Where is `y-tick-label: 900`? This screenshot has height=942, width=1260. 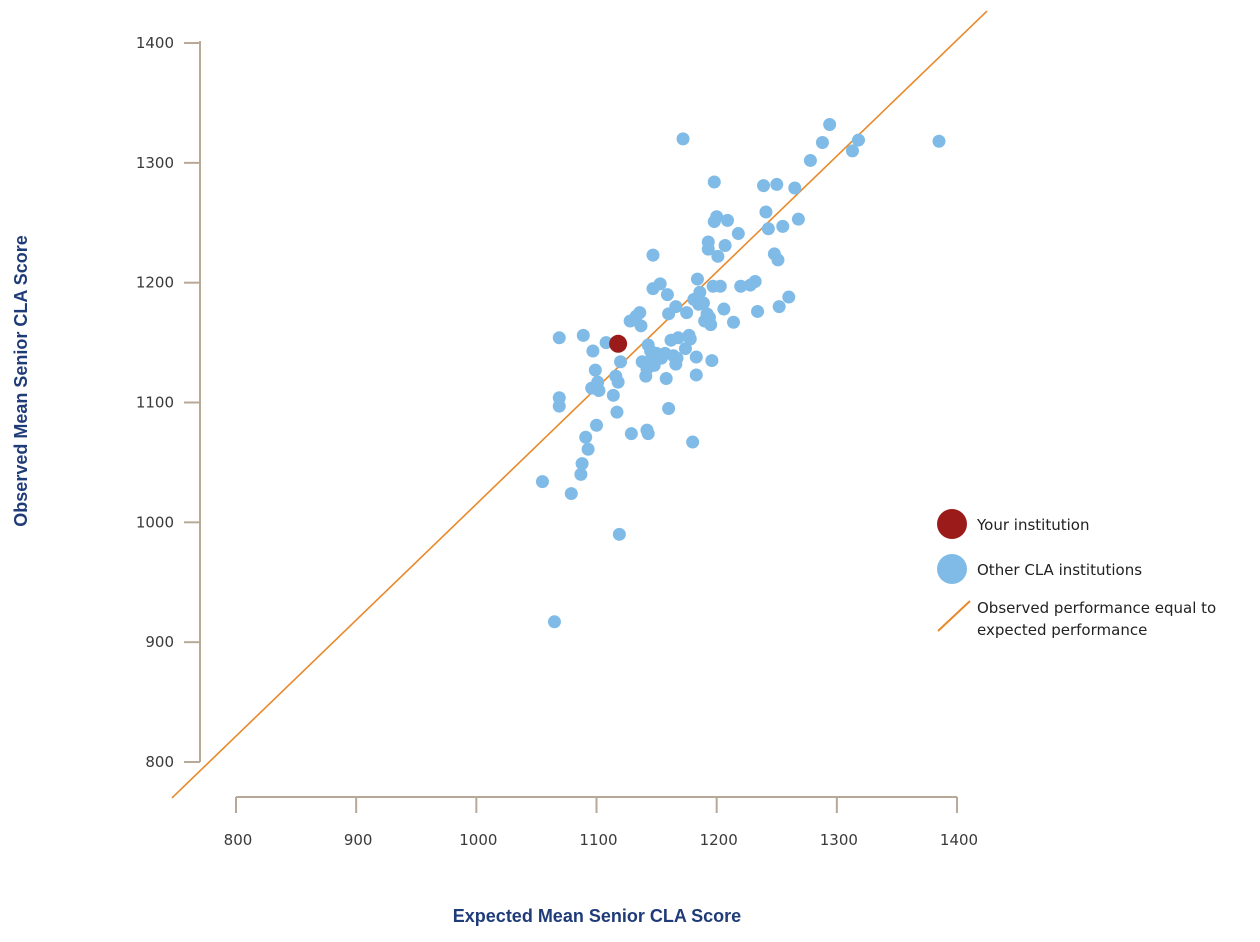 y-tick-label: 900 is located at coordinates (159, 642).